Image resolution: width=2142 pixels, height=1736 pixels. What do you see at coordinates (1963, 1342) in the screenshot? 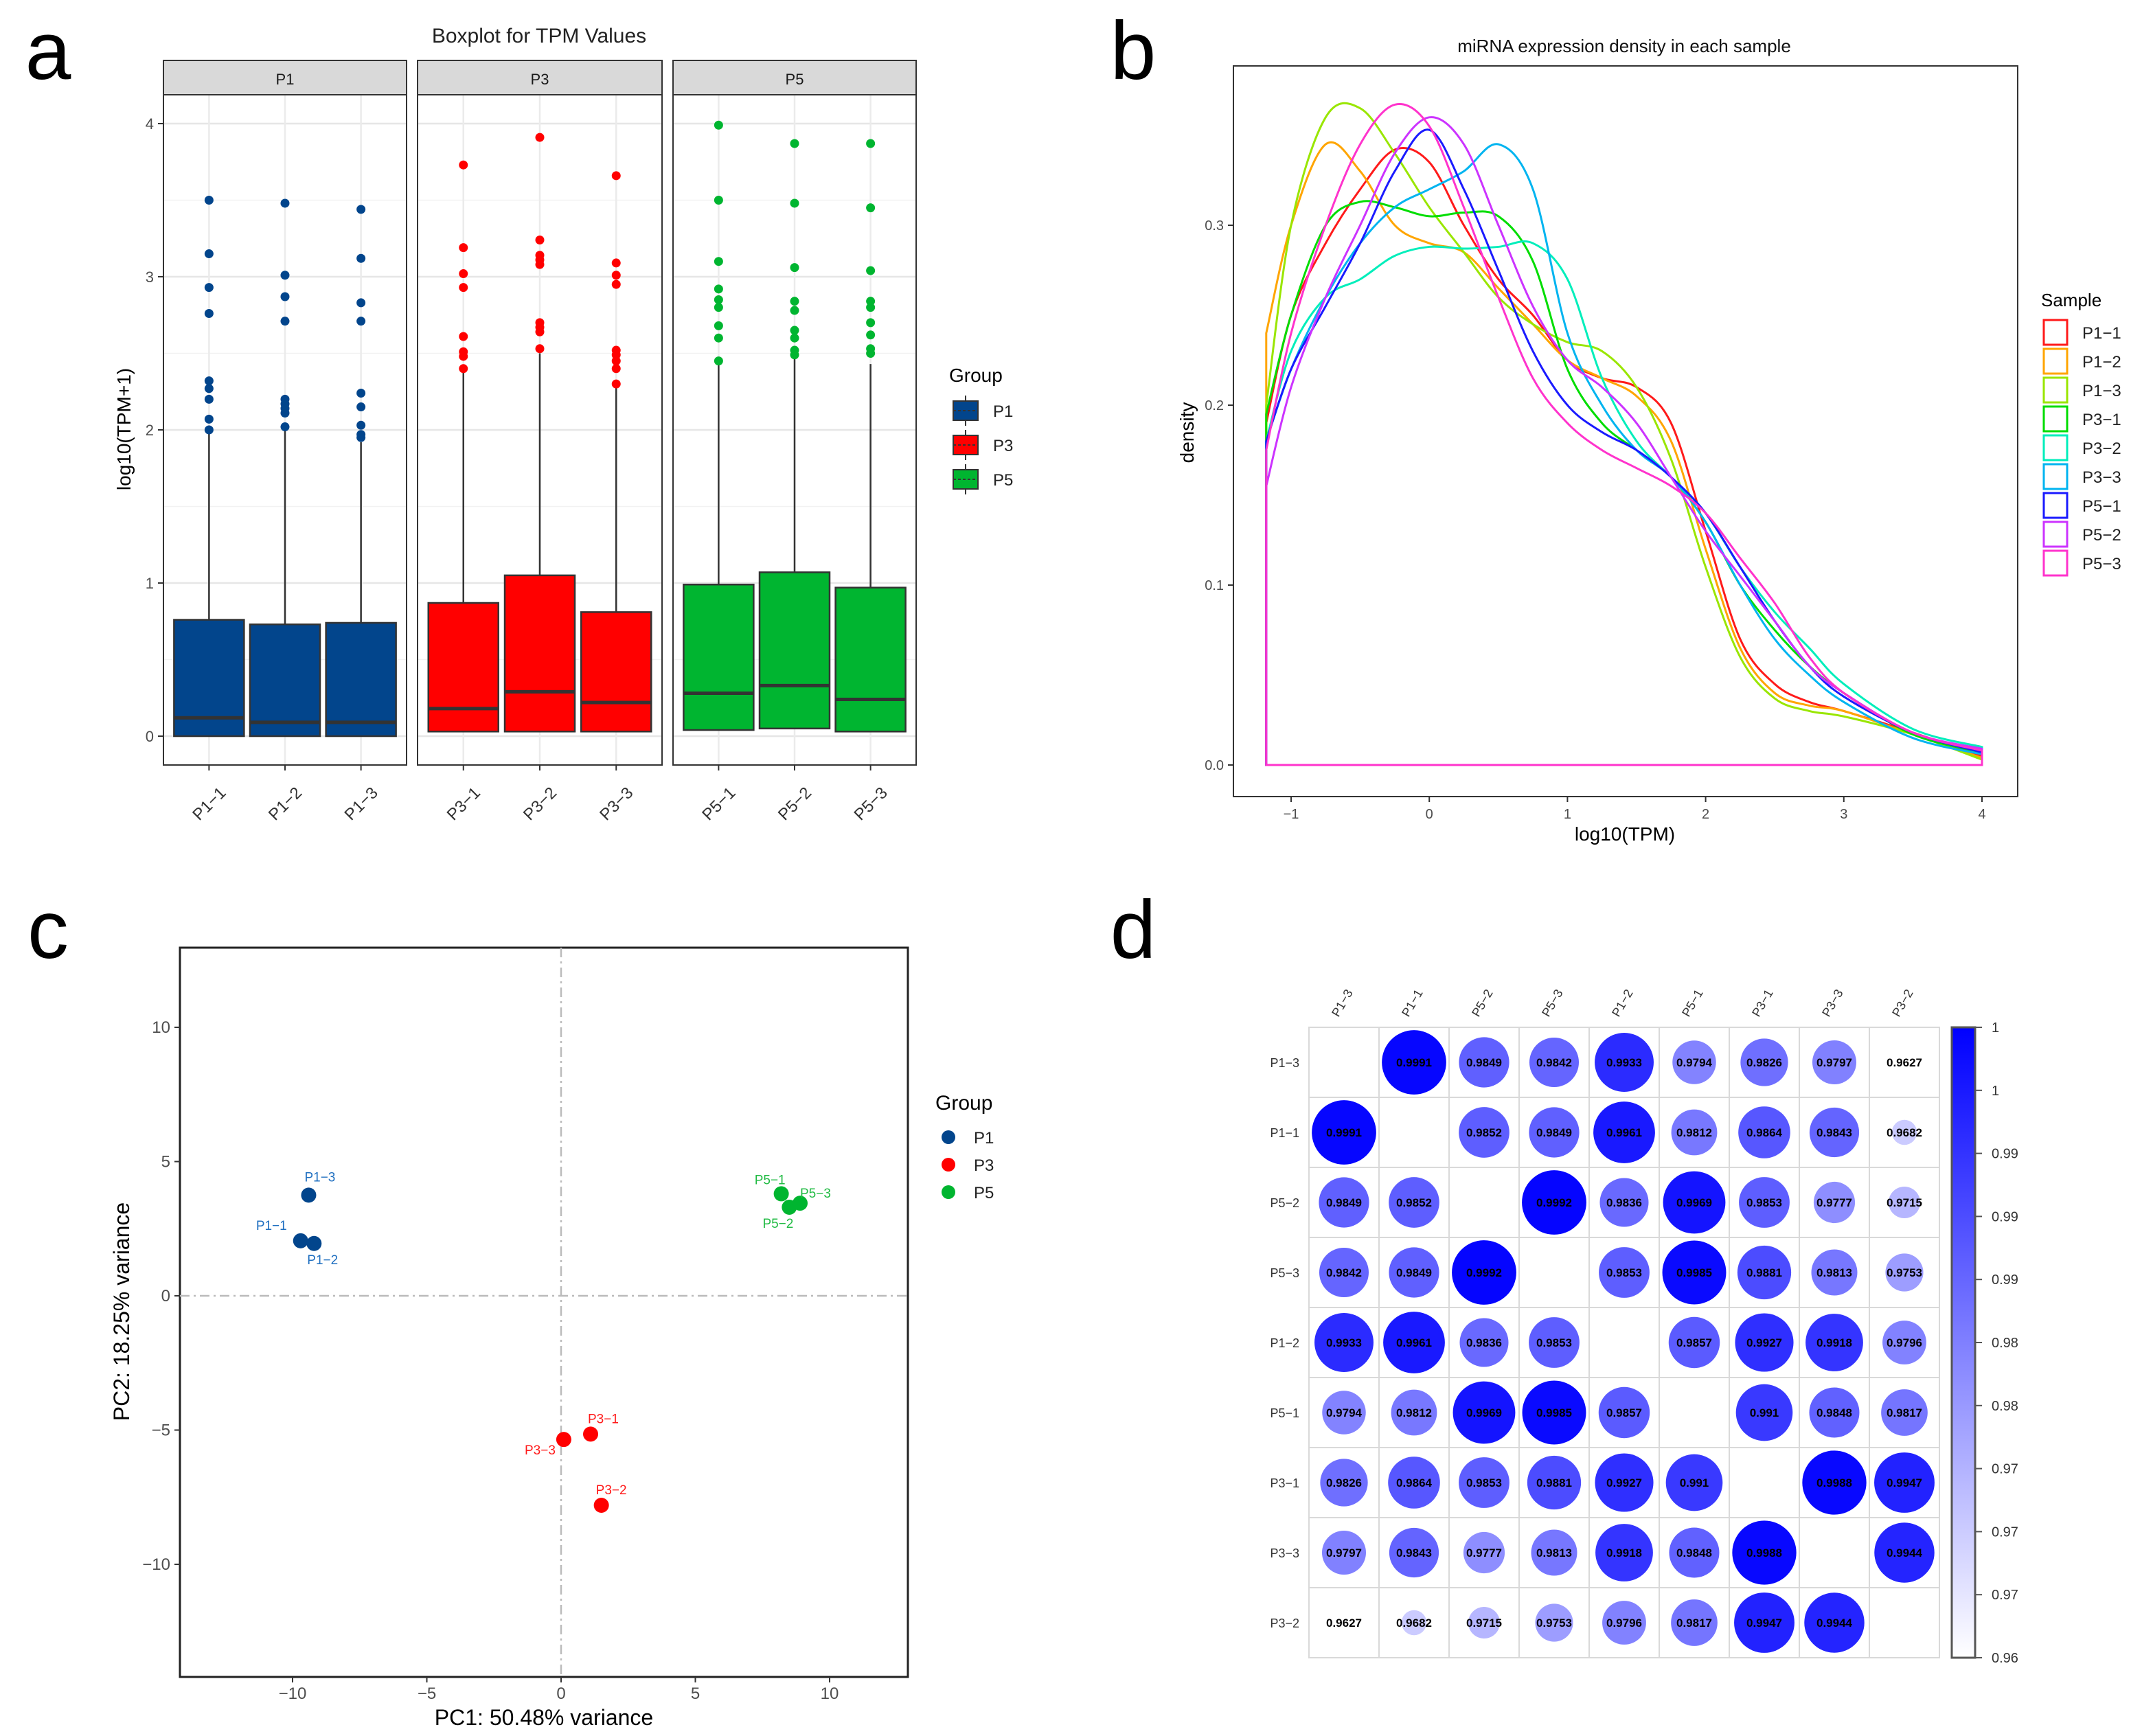
I see `colorbar` at bounding box center [1963, 1342].